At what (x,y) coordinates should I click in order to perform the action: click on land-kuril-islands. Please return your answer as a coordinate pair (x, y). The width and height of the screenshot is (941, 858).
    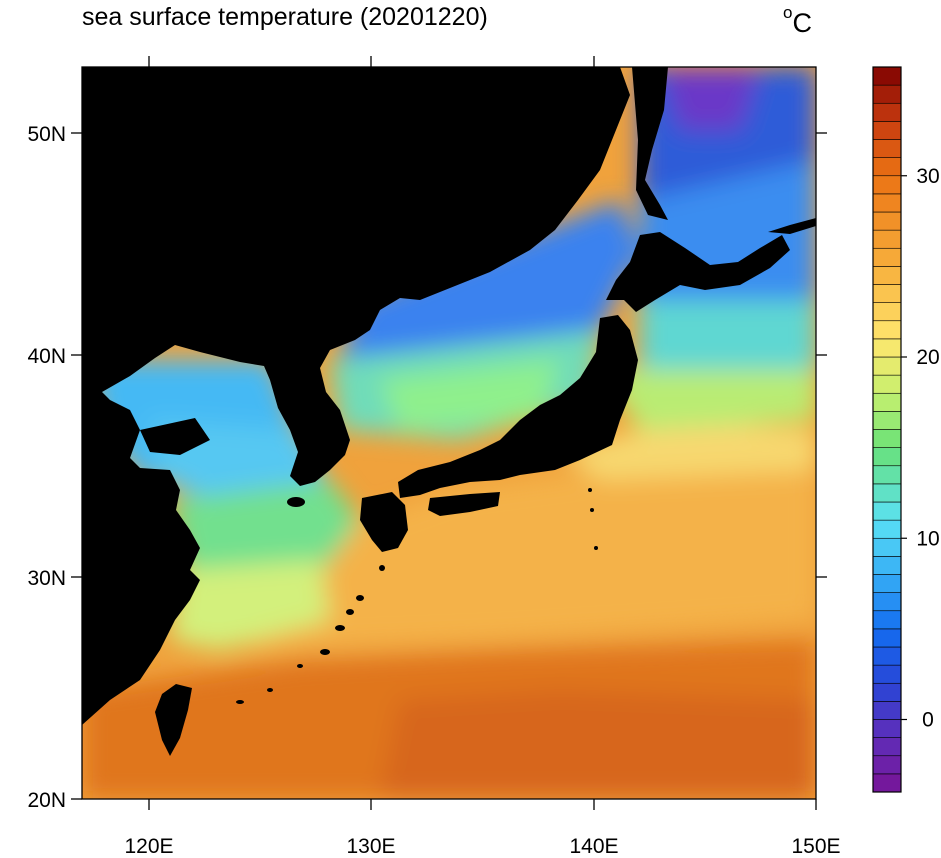
    Looking at the image, I should click on (792, 226).